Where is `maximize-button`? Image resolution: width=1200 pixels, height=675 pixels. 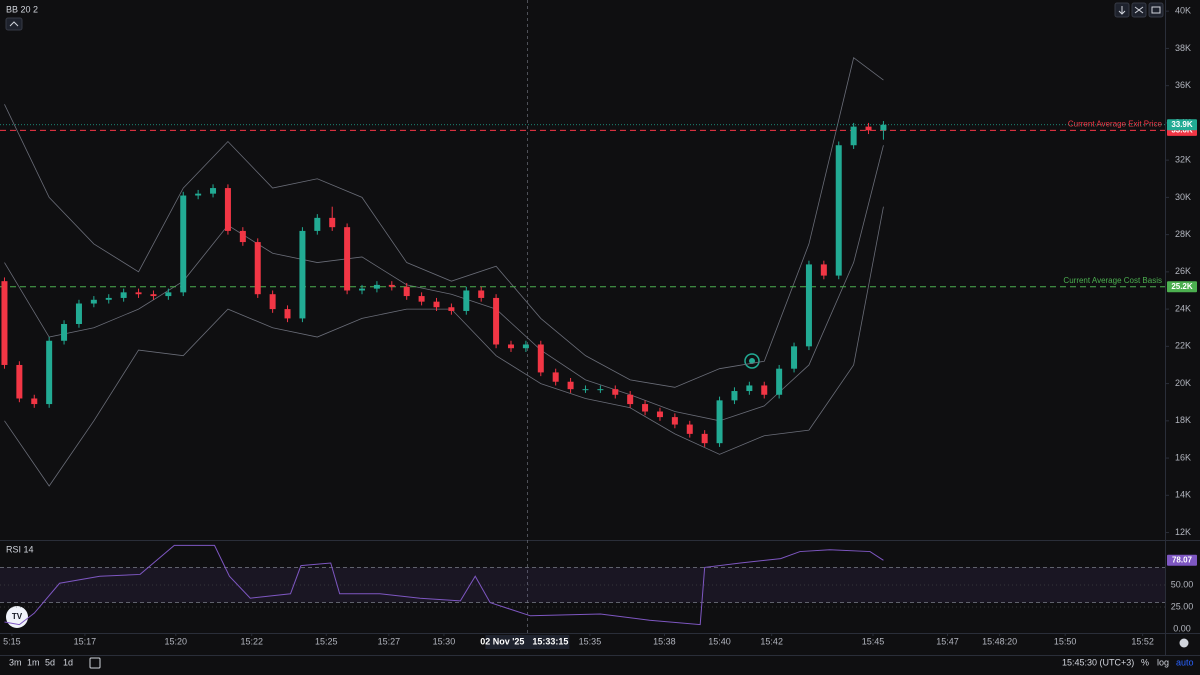
maximize-button is located at coordinates (1156, 10).